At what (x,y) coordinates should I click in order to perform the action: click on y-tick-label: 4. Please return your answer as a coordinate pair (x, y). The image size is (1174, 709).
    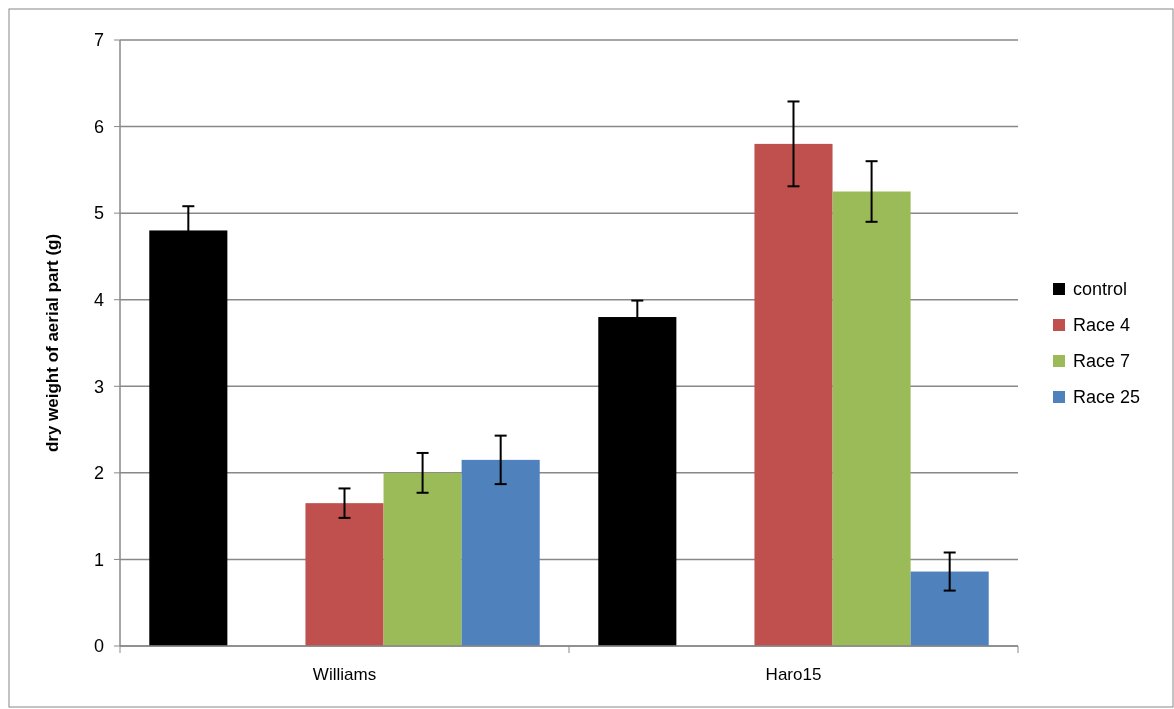
    Looking at the image, I should click on (98, 300).